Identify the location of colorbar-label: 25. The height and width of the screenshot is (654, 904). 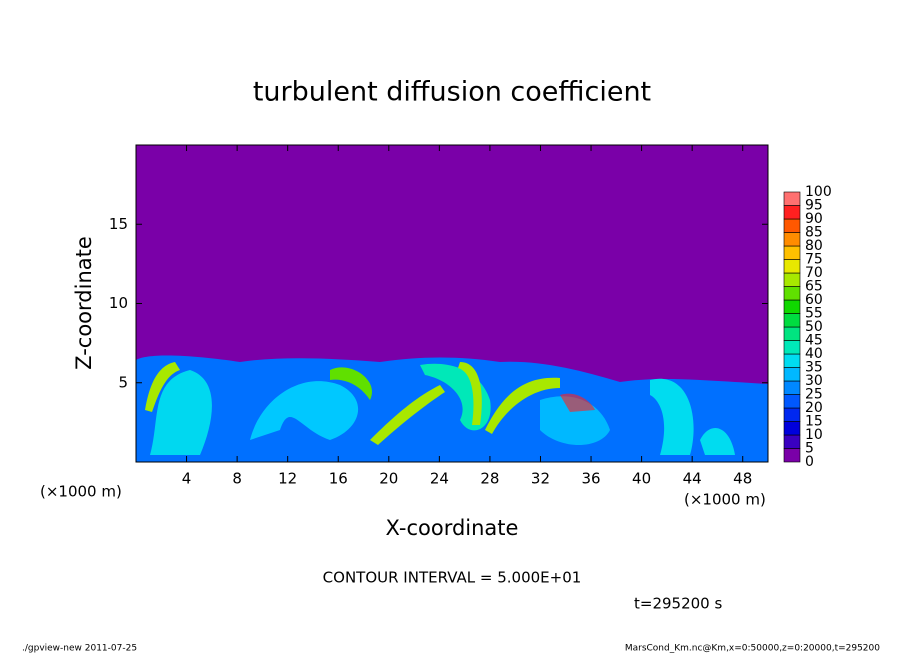
(814, 395).